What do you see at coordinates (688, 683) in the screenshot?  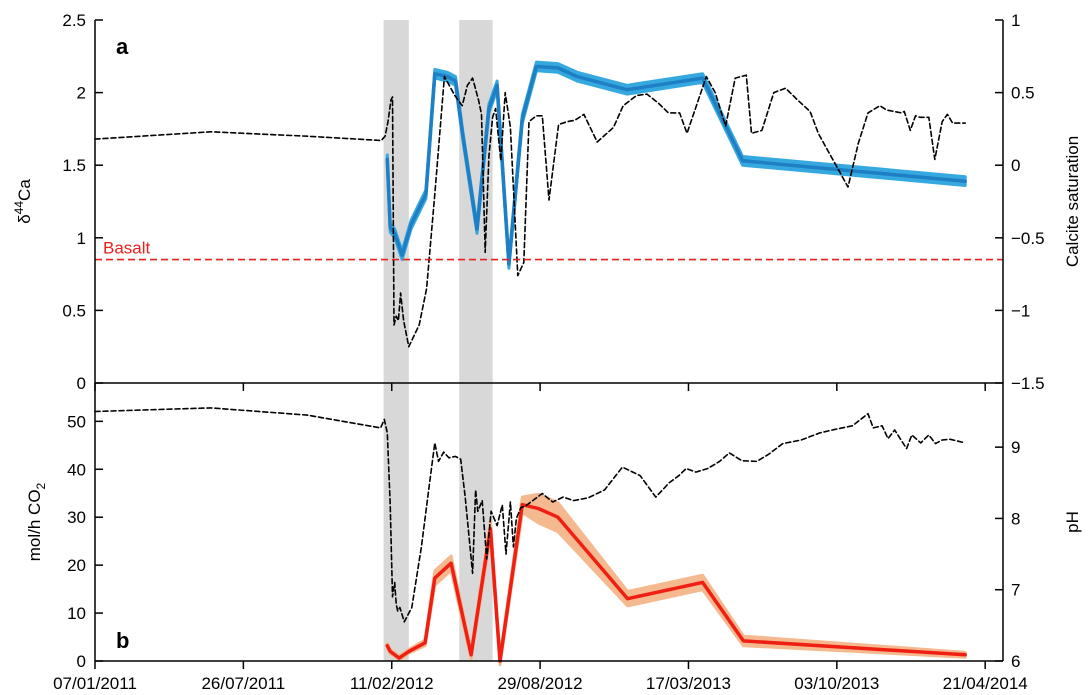 I see `x-tick-label: 17/03/2013` at bounding box center [688, 683].